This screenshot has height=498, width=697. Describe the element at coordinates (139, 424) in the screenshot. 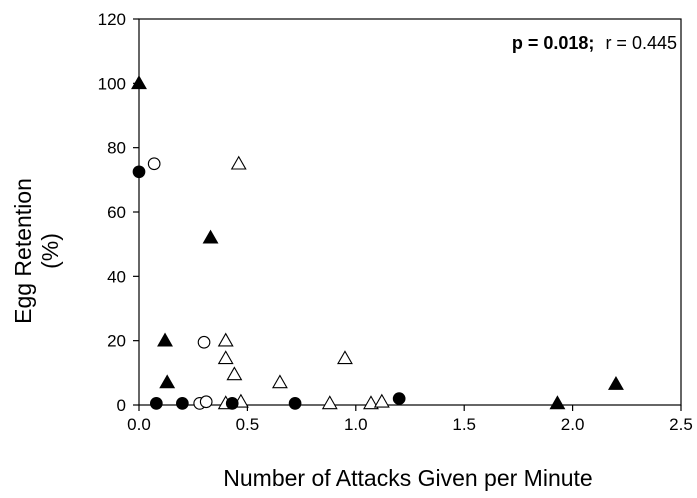

I see `x-tick-label: 0.0` at that location.